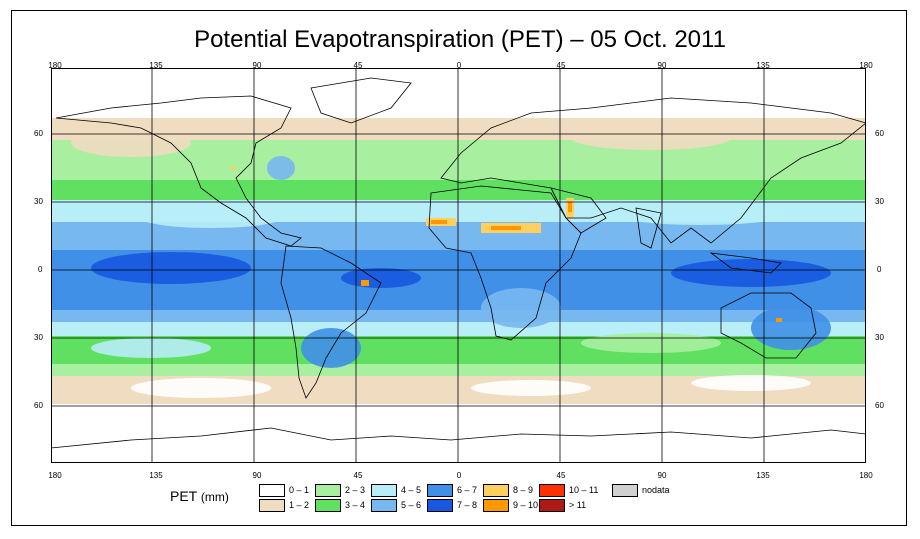 This screenshot has height=539, width=920. What do you see at coordinates (458, 190) in the screenshot?
I see `band-3-4-north` at bounding box center [458, 190].